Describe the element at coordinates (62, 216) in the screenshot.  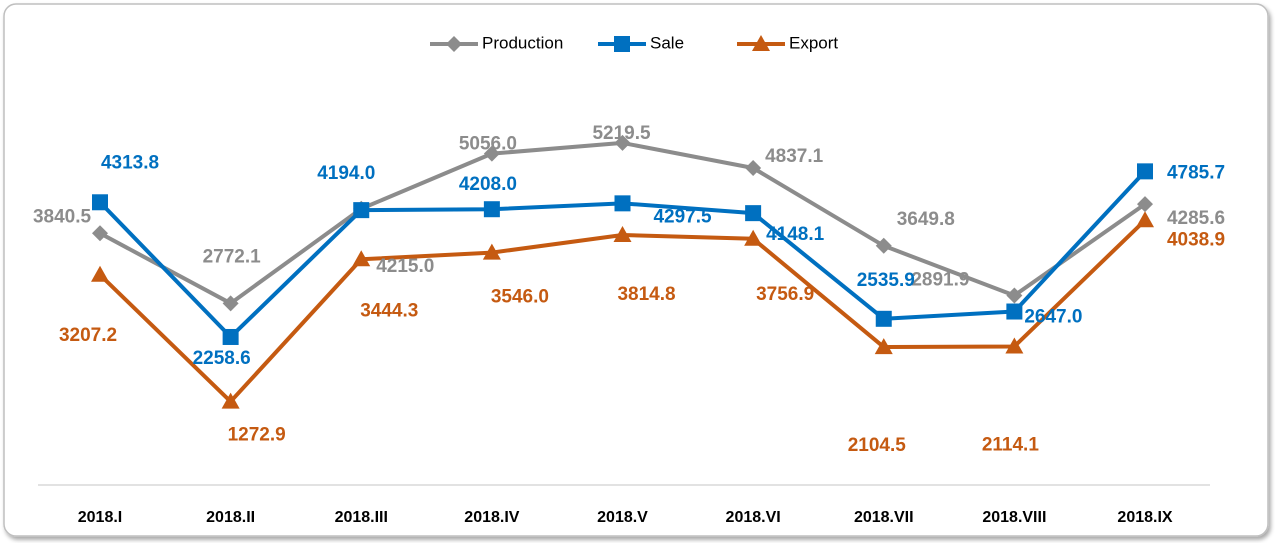
I see `data-label: 3840.5` at that location.